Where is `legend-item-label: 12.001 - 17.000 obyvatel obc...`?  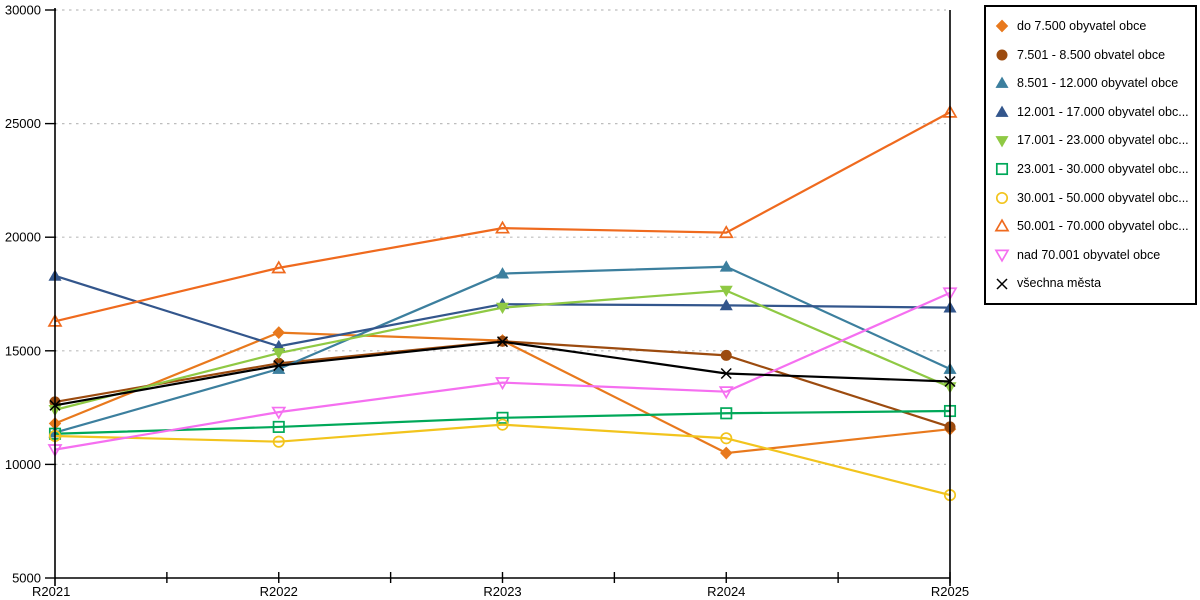 legend-item-label: 12.001 - 17.000 obyvatel obc... is located at coordinates (1103, 112).